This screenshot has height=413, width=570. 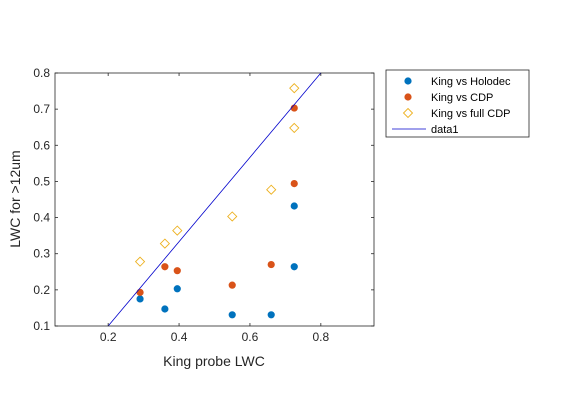 What do you see at coordinates (41, 181) in the screenshot?
I see `y-tick-label: 0.5` at bounding box center [41, 181].